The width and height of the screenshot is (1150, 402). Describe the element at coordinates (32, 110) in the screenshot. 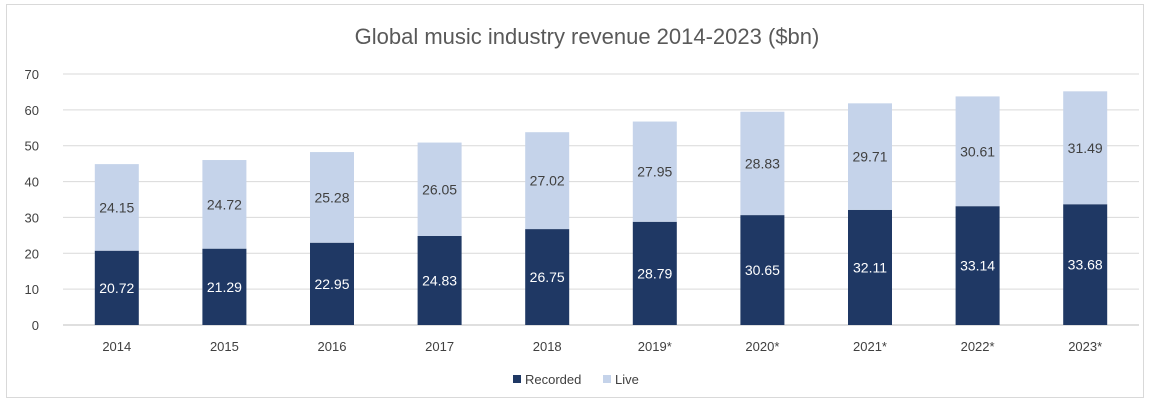

I see `y-tick-label: 60` at that location.